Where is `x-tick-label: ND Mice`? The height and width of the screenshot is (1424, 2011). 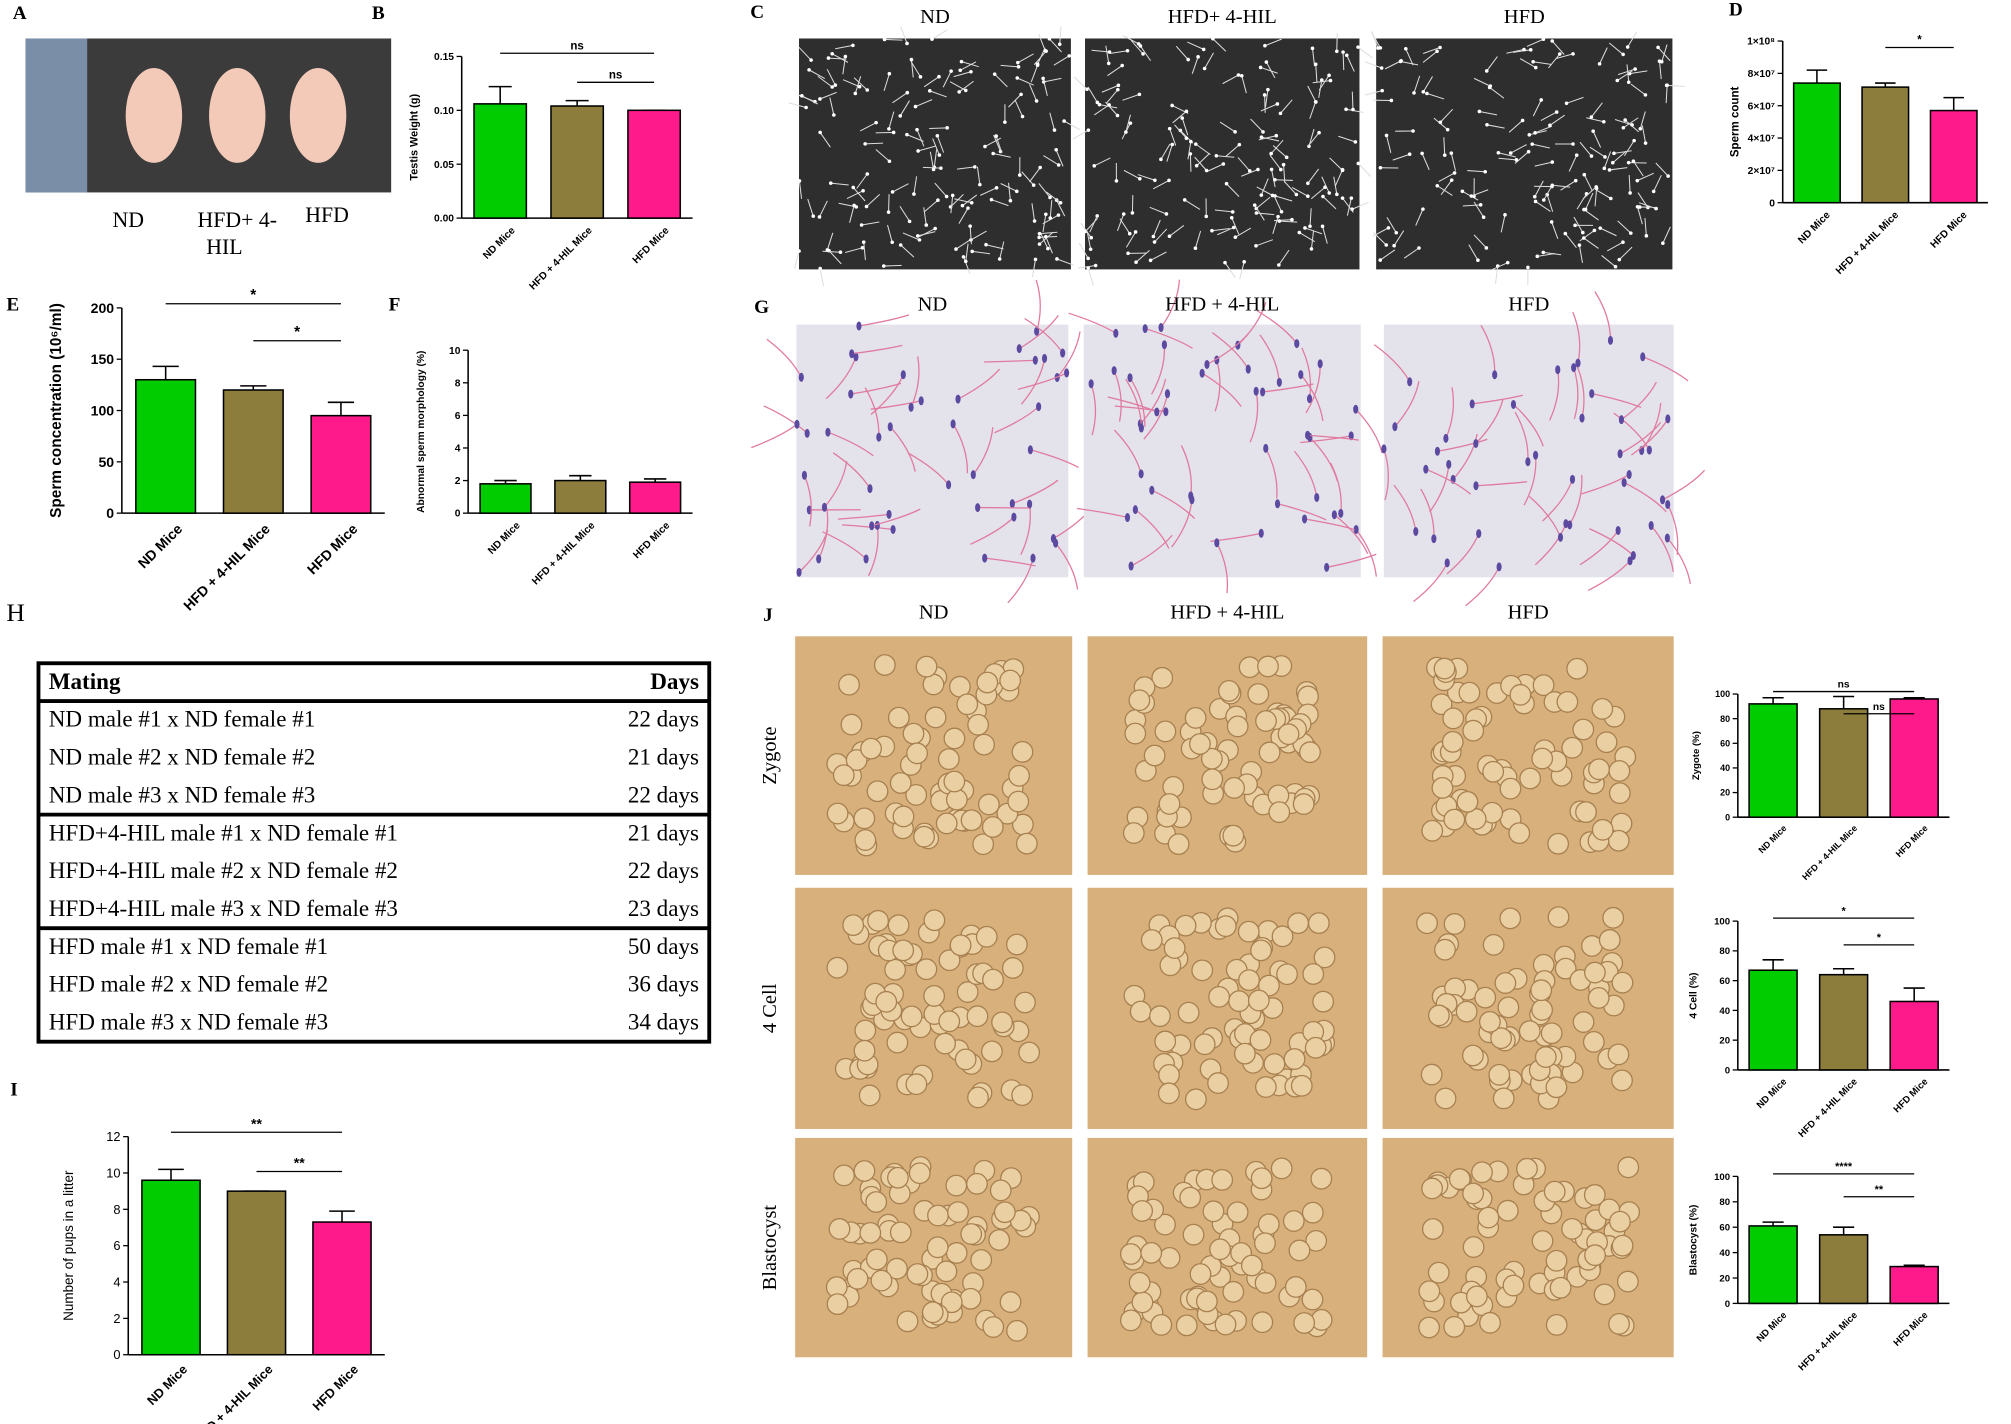 x-tick-label: ND Mice is located at coordinates (1772, 1093).